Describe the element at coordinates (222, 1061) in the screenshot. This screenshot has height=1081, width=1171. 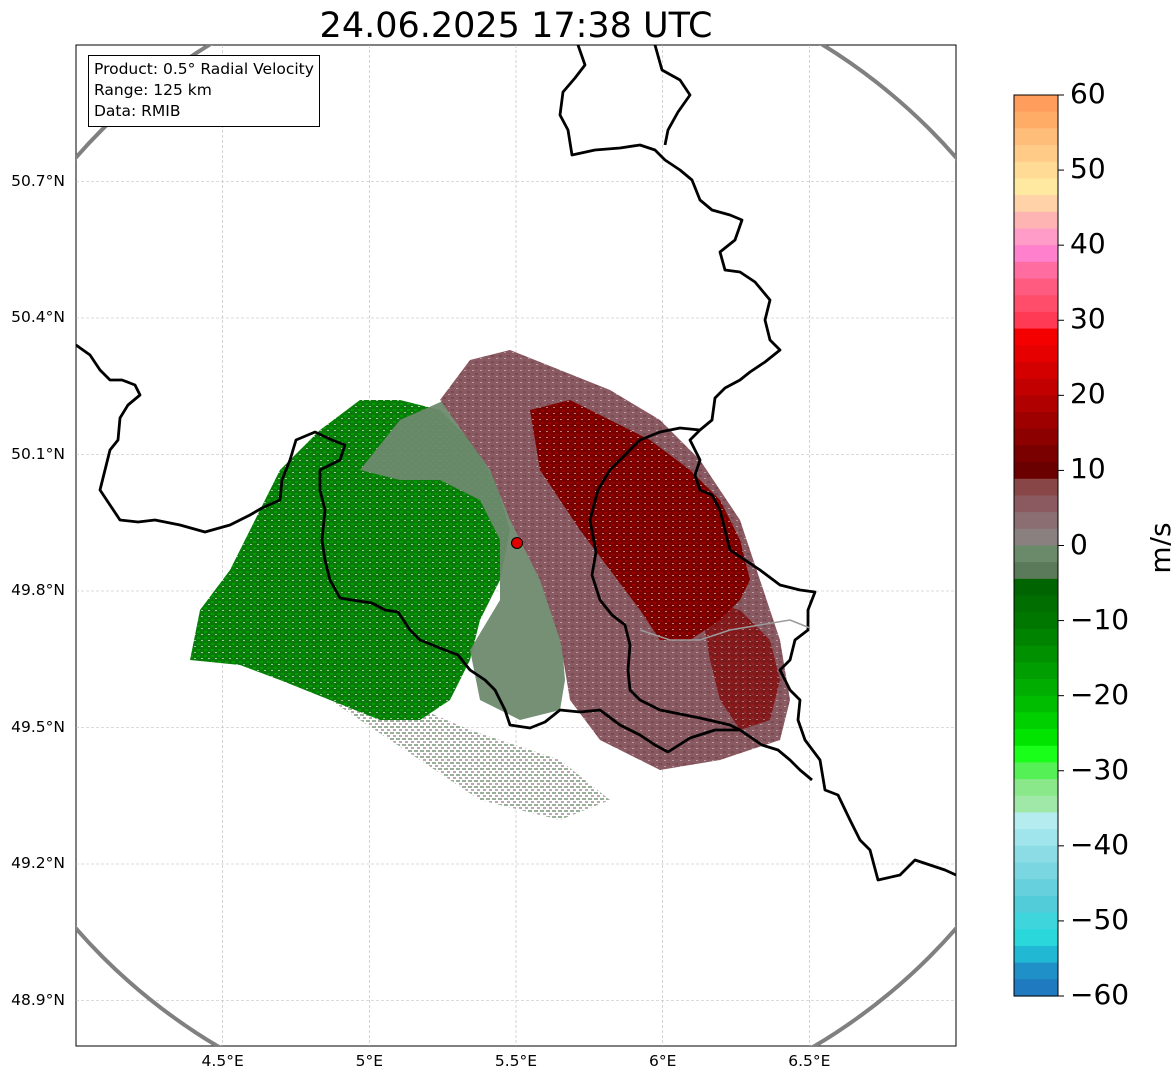
I see `lon-tick-label: 4.5°E` at that location.